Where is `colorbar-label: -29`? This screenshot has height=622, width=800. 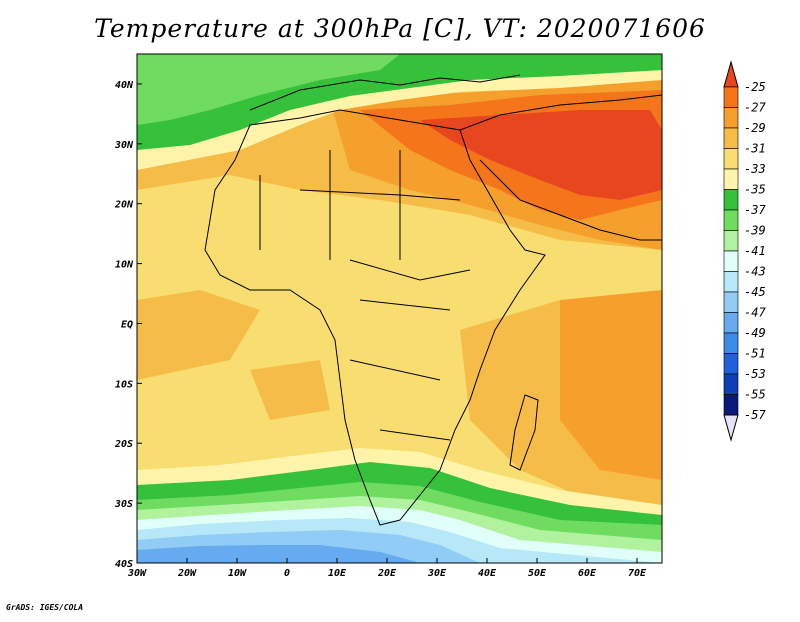
colorbar-label: -29 is located at coordinates (755, 128).